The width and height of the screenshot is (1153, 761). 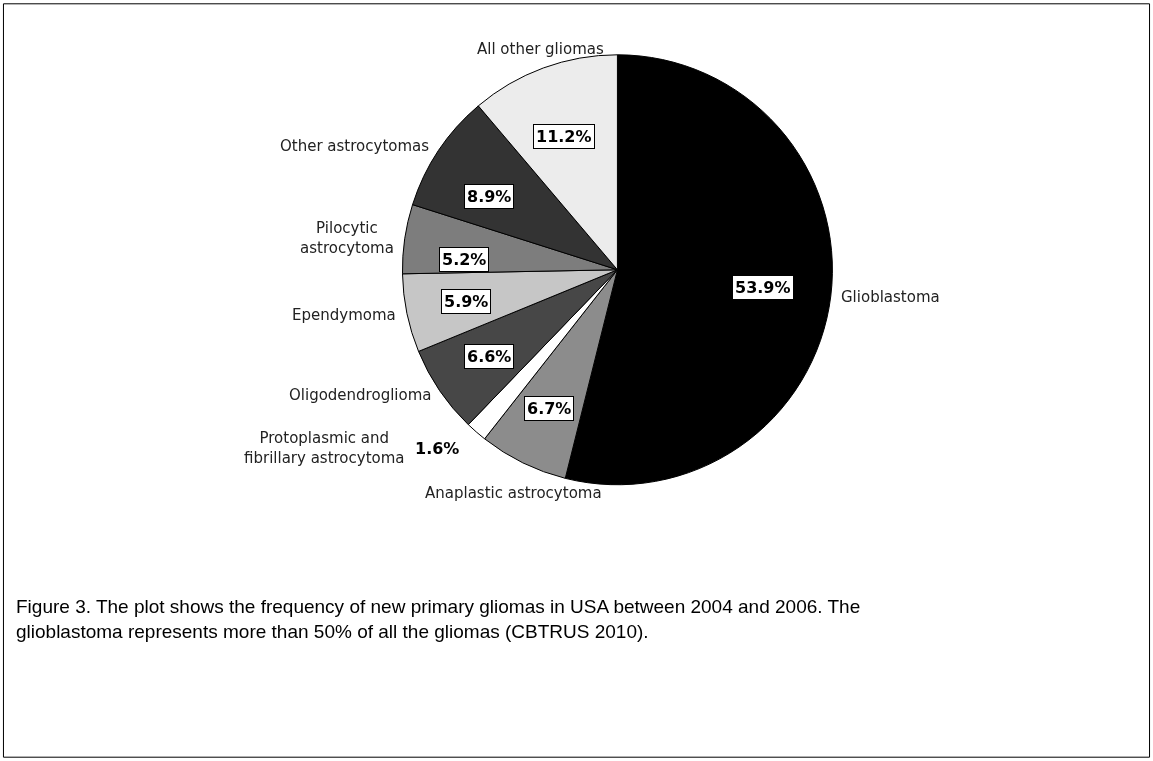 What do you see at coordinates (347, 238) in the screenshot?
I see `slice-label: Pilocytic astrocytoma` at bounding box center [347, 238].